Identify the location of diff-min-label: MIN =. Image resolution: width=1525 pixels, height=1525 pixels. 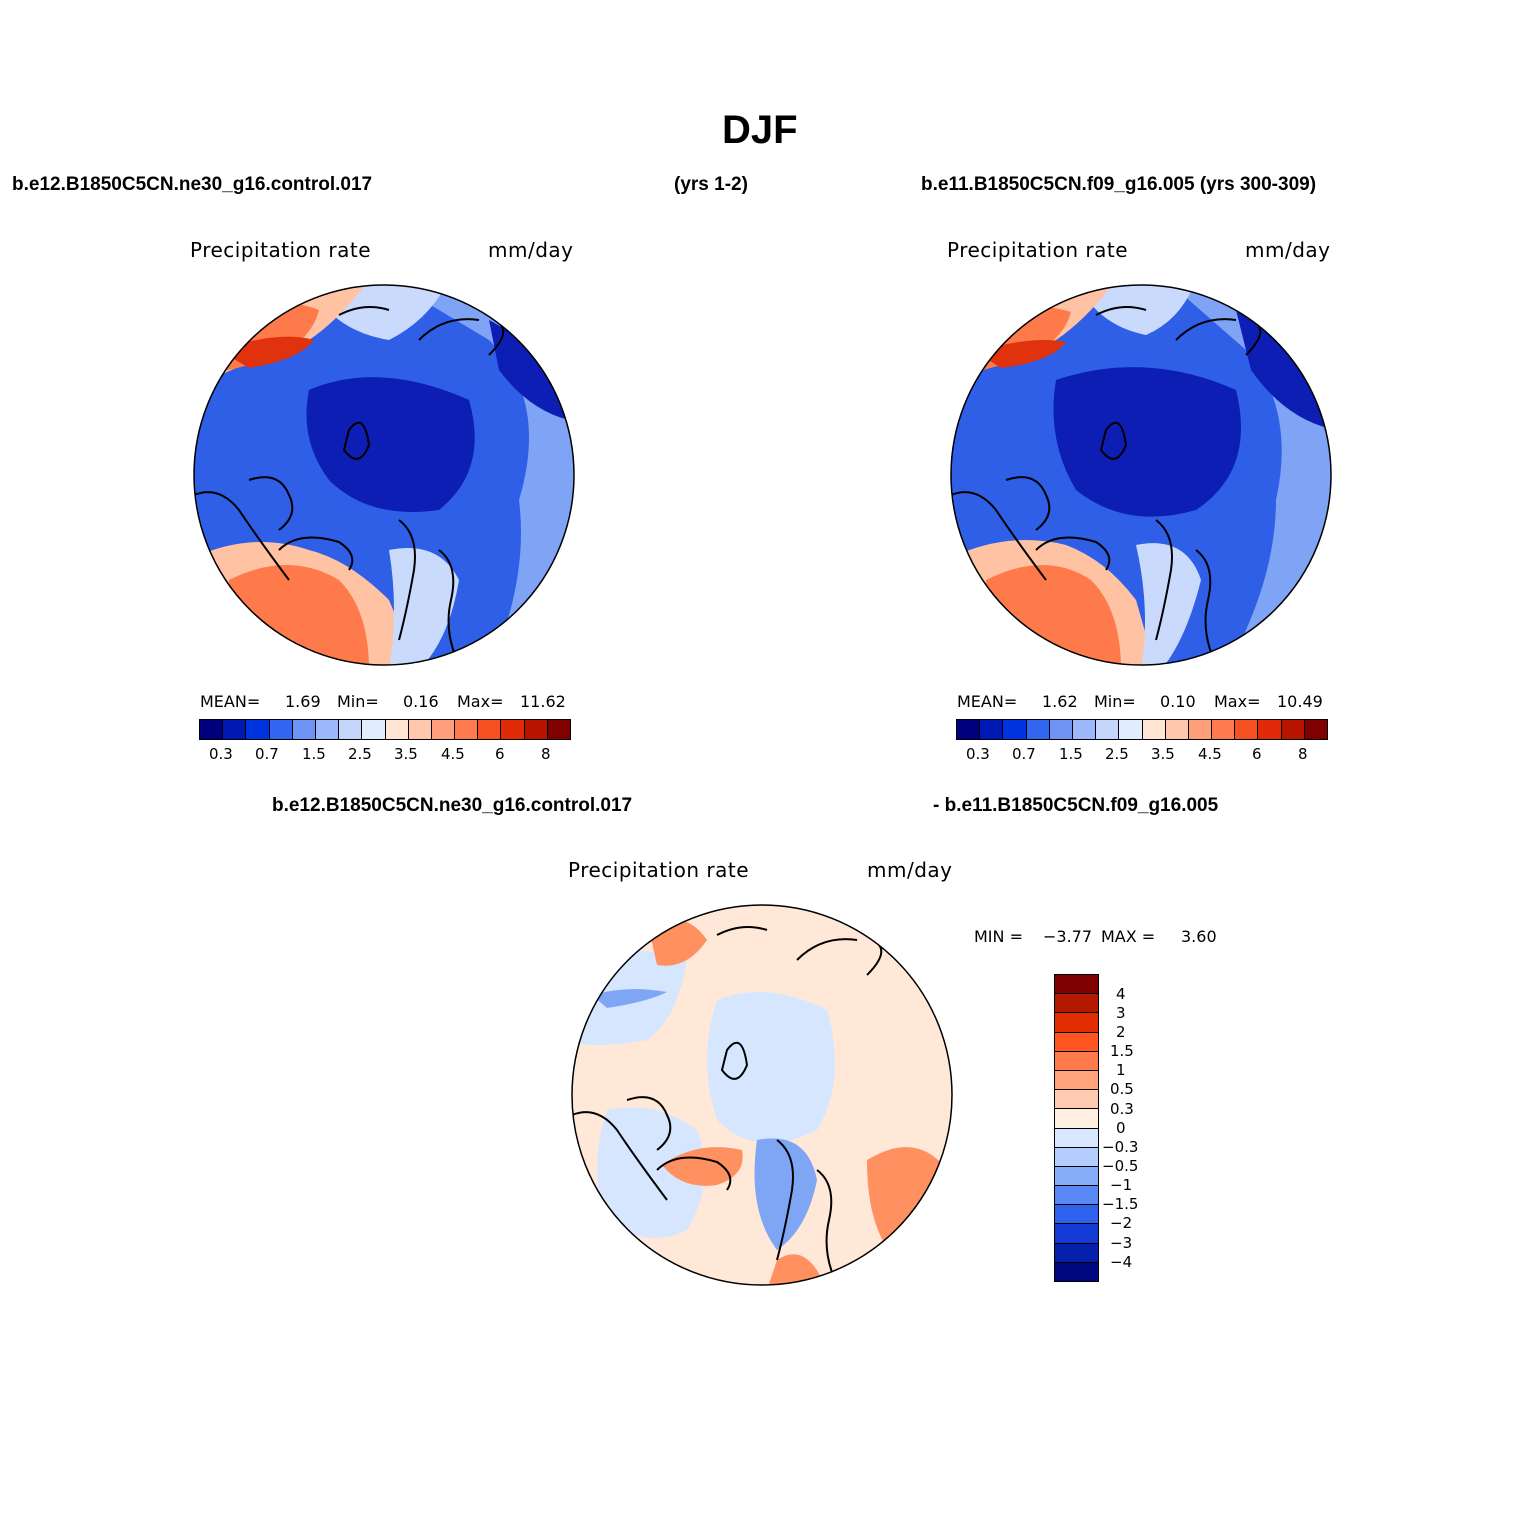
(998, 936).